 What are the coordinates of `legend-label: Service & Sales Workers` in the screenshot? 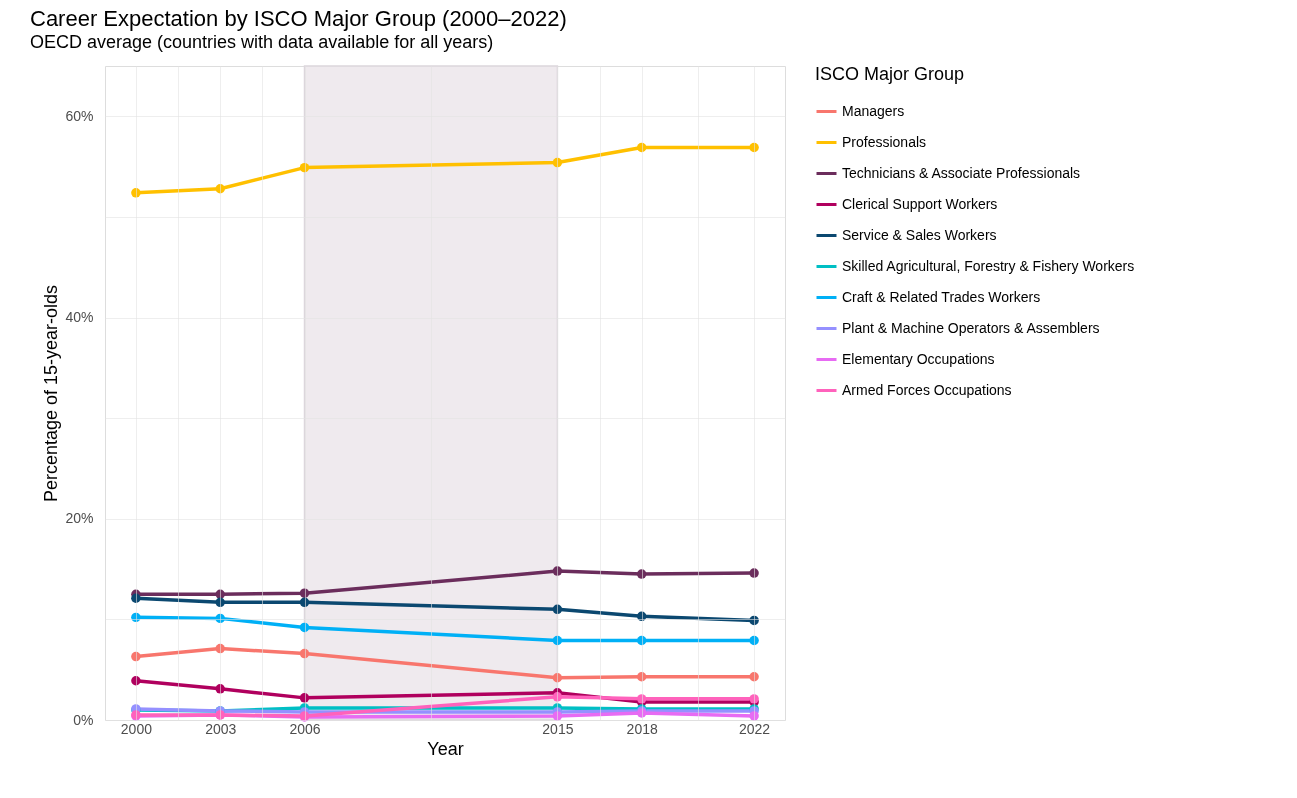 It's located at (919, 234).